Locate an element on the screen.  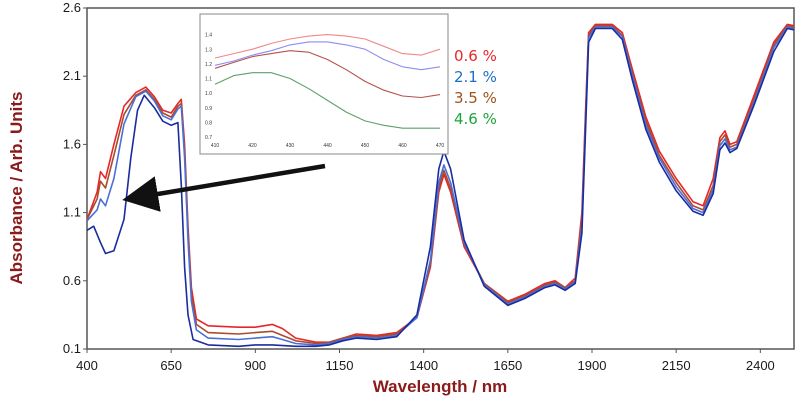
inset-y-tick-1.1: 1.1 is located at coordinates (208, 80).